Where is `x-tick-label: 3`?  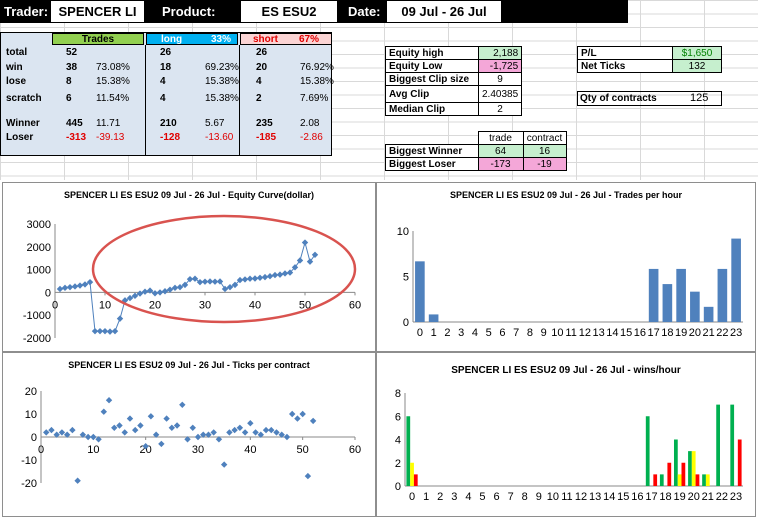 x-tick-label: 3 is located at coordinates (454, 497).